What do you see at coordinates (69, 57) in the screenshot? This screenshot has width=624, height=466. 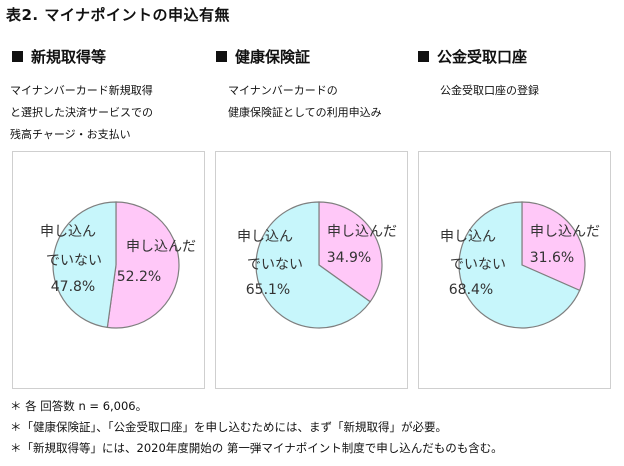 I see `section-title: 新規取得等` at bounding box center [69, 57].